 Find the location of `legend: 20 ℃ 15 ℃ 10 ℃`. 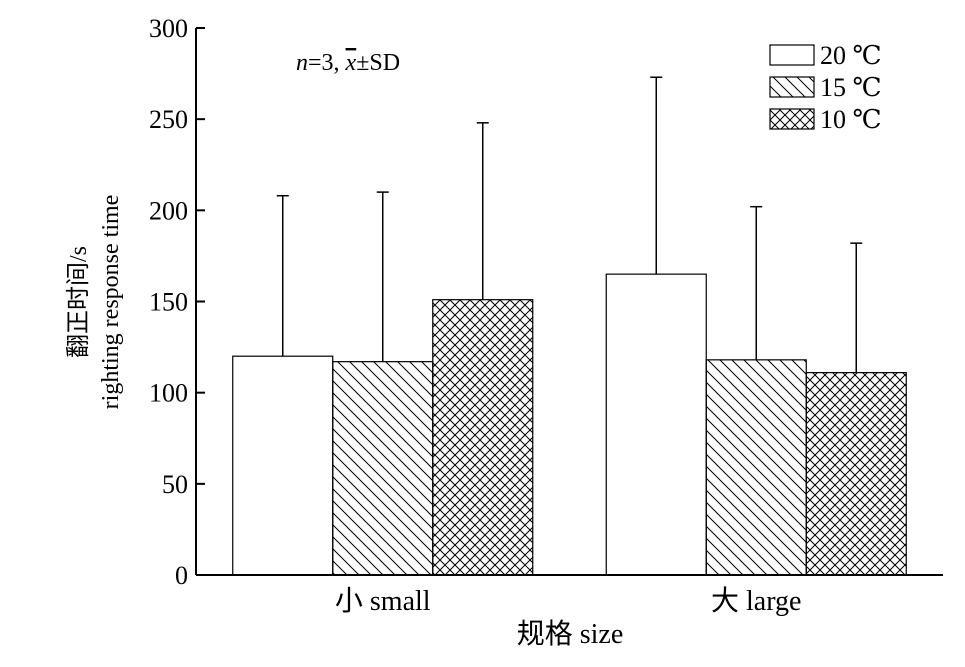

legend: 20 ℃ 15 ℃ 10 ℃ is located at coordinates (825, 87).